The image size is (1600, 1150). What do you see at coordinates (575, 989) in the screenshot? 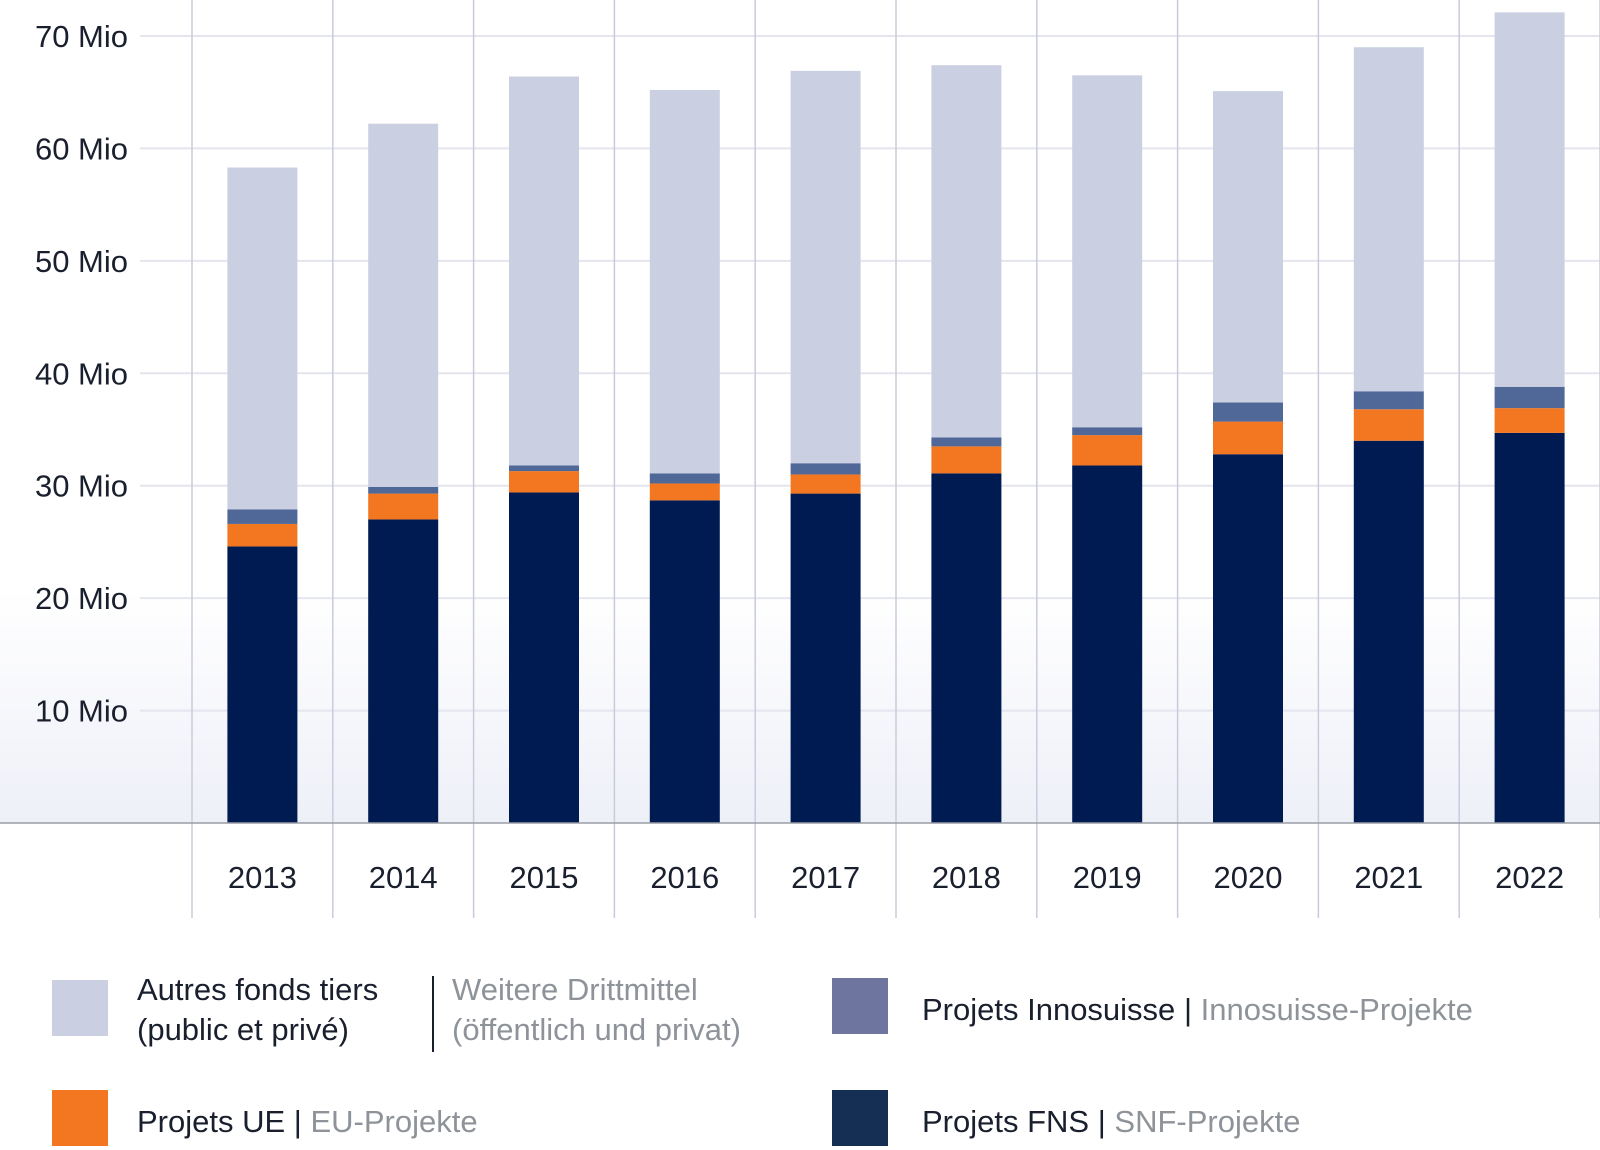
I see `legend-label-autres-de-1: Weitere Drittmittel` at bounding box center [575, 989].